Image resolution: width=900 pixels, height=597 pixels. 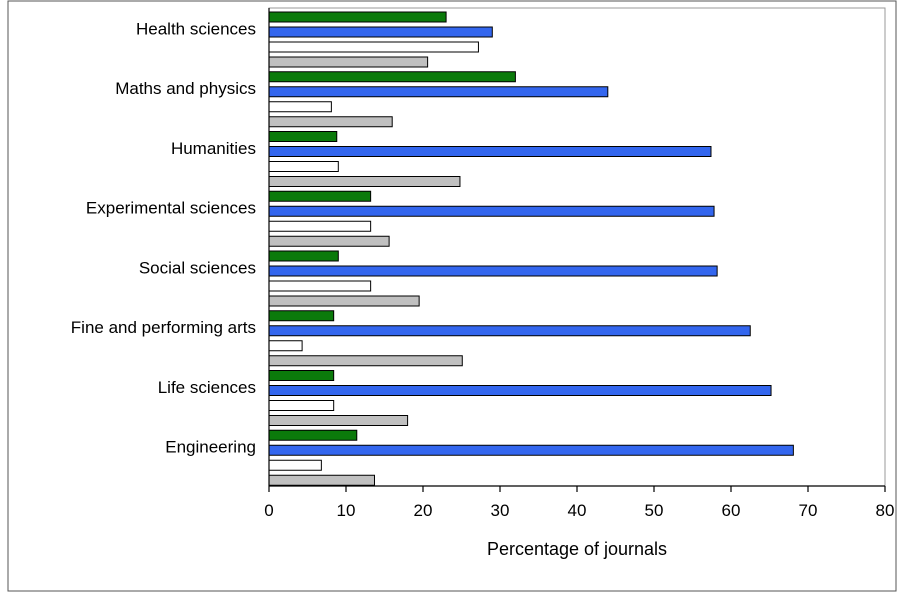 What do you see at coordinates (423, 510) in the screenshot?
I see `x-tick-label: 20` at bounding box center [423, 510].